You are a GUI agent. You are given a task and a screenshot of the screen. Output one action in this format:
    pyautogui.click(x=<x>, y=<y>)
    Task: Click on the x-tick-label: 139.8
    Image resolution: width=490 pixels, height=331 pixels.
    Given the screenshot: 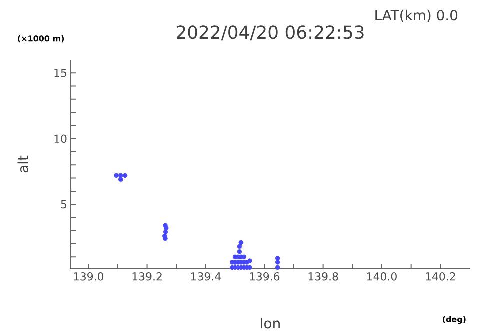 What is the action you would take?
    pyautogui.click(x=323, y=276)
    